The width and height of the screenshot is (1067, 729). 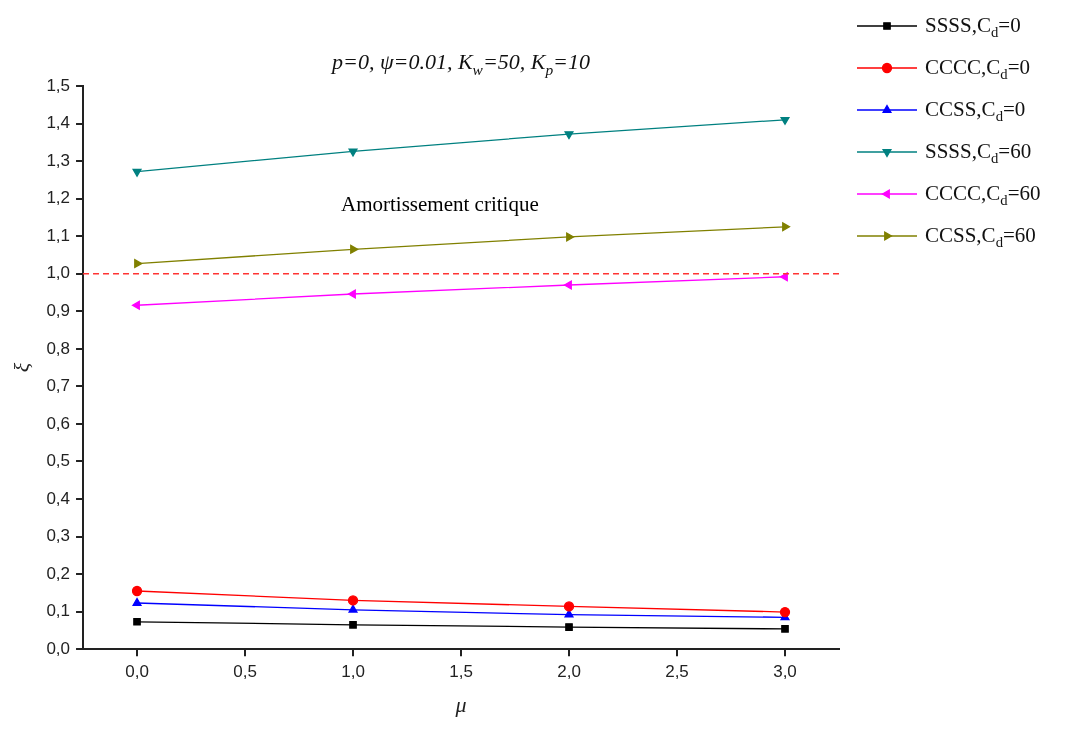 What do you see at coordinates (137, 672) in the screenshot?
I see `x-tick-label: 0,0` at bounding box center [137, 672].